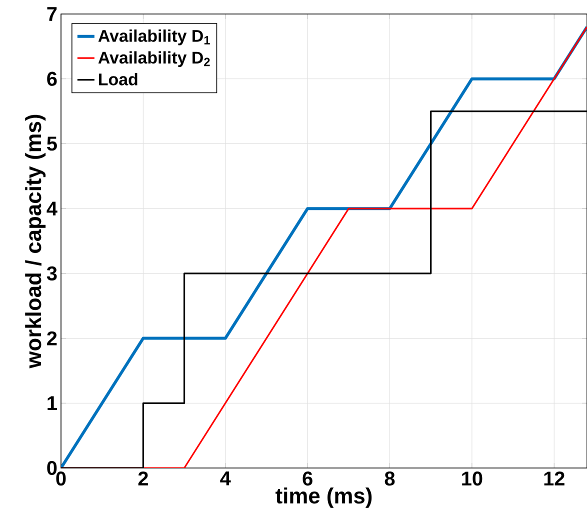  What do you see at coordinates (52, 143) in the screenshot?
I see `y-tick-label: 5` at bounding box center [52, 143].